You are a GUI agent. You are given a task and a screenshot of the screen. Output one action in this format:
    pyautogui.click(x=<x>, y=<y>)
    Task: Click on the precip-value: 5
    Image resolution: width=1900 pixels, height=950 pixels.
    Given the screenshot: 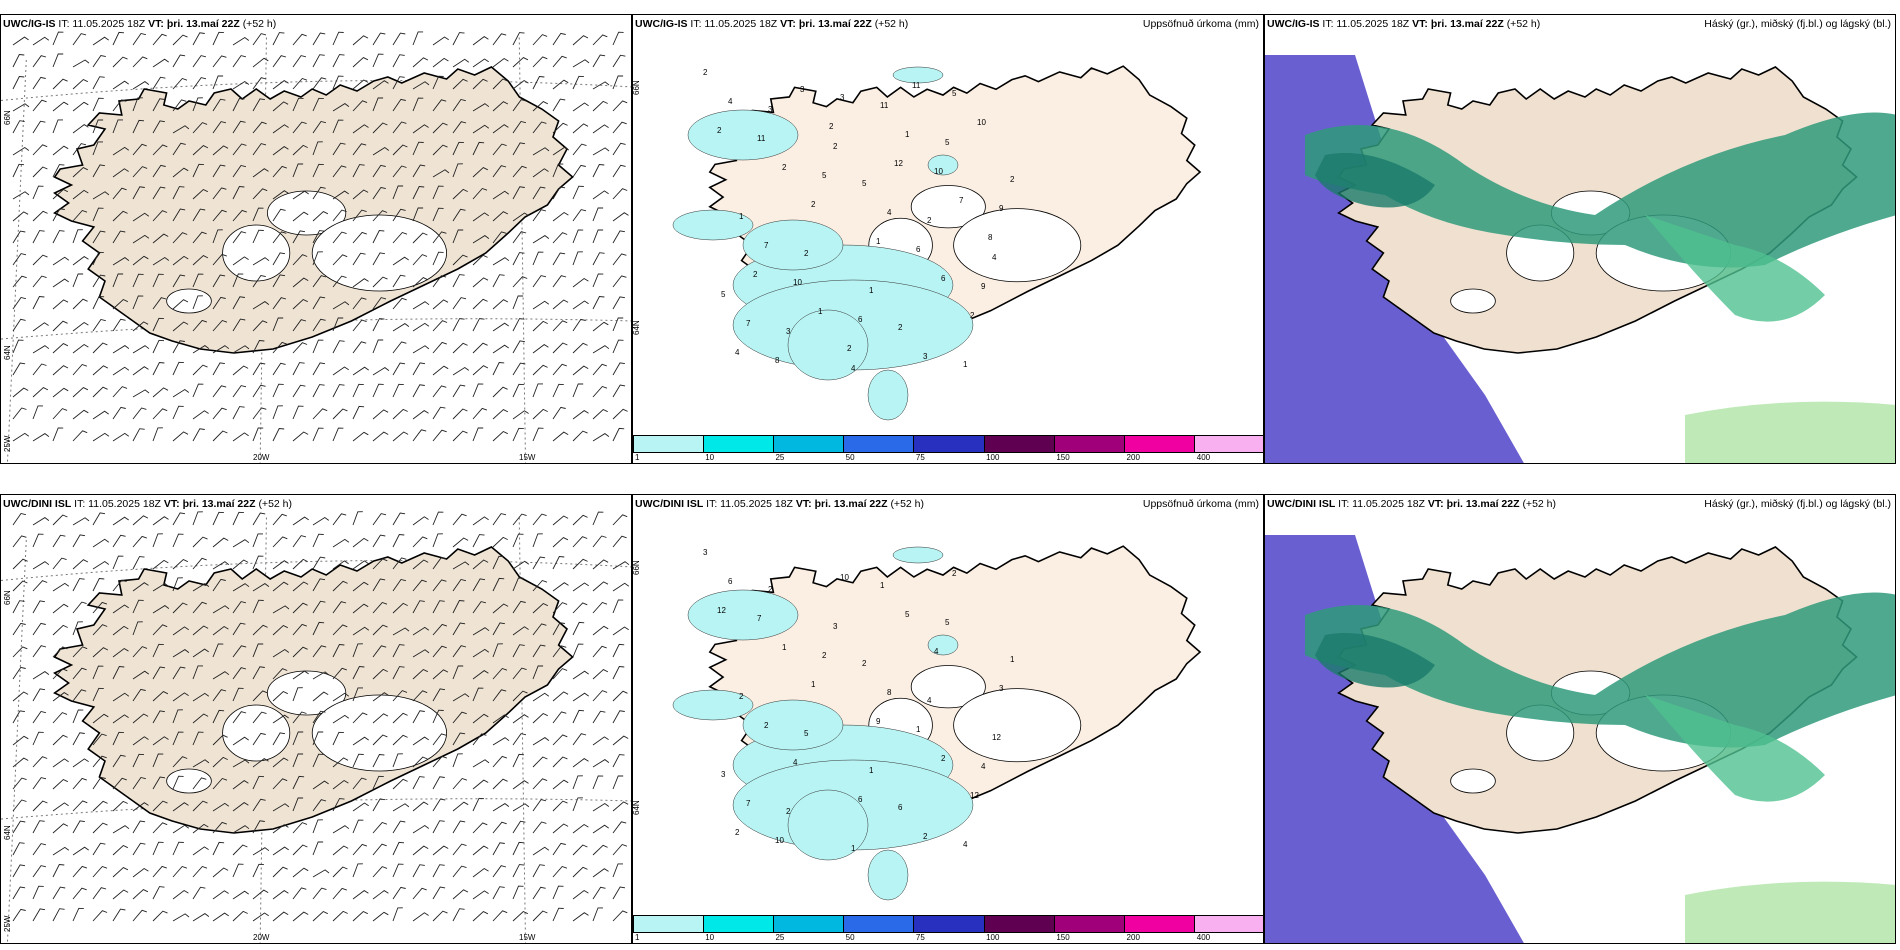 What is the action you would take?
    pyautogui.click(x=723, y=294)
    